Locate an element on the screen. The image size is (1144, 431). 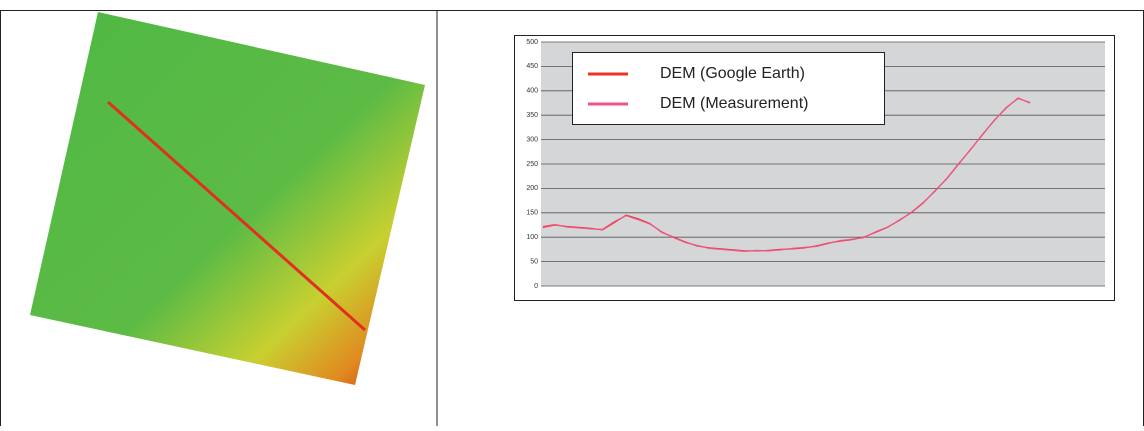
y-tick-label: 200 is located at coordinates (532, 188).